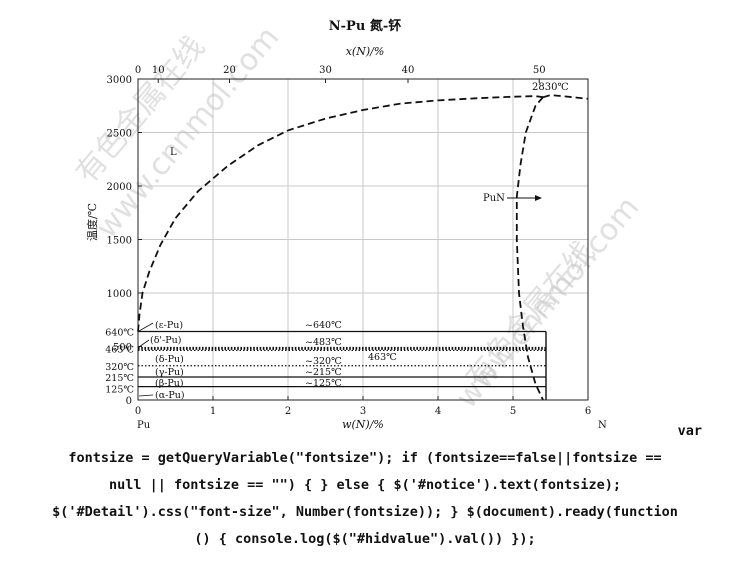 This screenshot has height=579, width=730. I want to click on x-tick-label: 5, so click(513, 411).